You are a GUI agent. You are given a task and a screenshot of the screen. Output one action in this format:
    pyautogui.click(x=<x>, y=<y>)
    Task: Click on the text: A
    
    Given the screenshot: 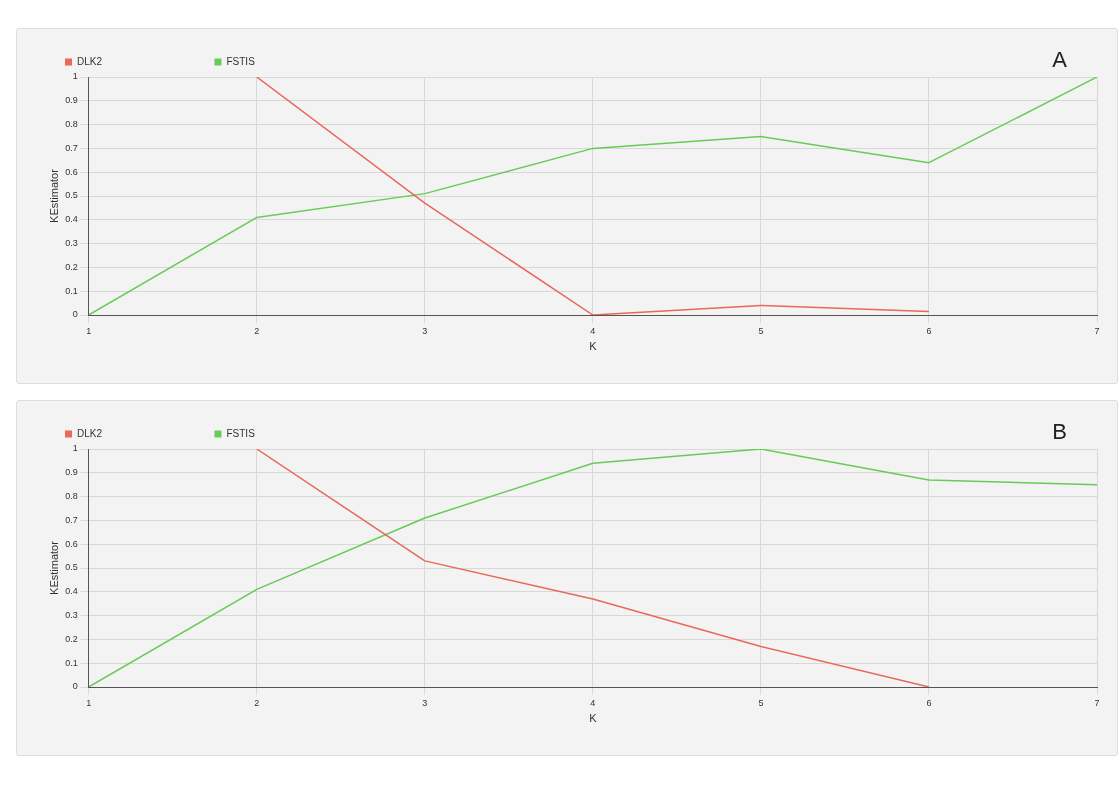 What is the action you would take?
    pyautogui.click(x=1060, y=60)
    